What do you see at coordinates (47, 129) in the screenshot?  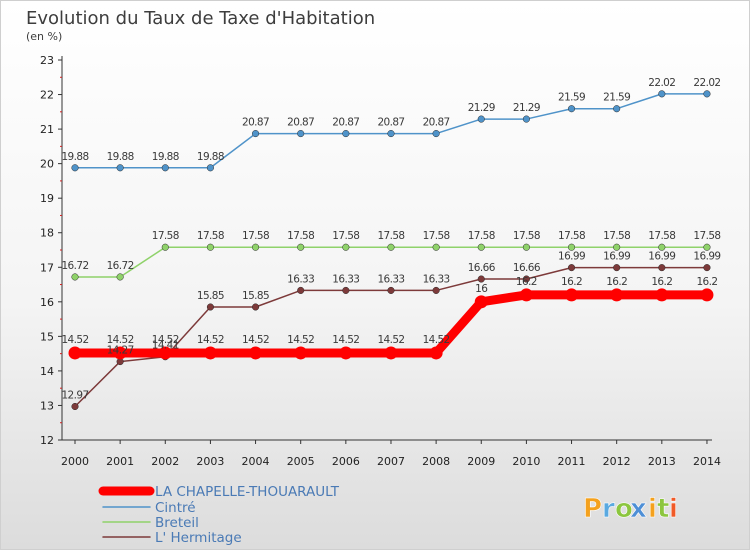 I see `y-tick-label: 21` at bounding box center [47, 129].